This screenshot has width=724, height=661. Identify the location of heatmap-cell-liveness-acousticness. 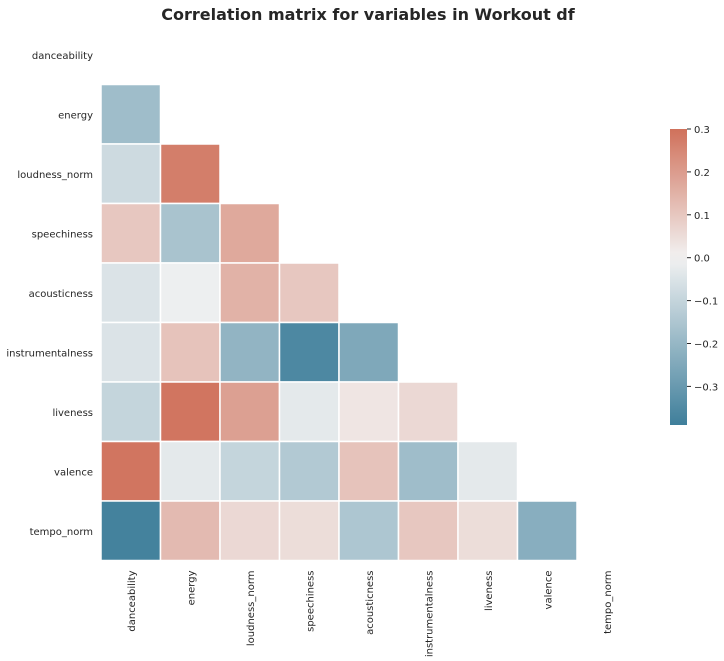
(369, 412).